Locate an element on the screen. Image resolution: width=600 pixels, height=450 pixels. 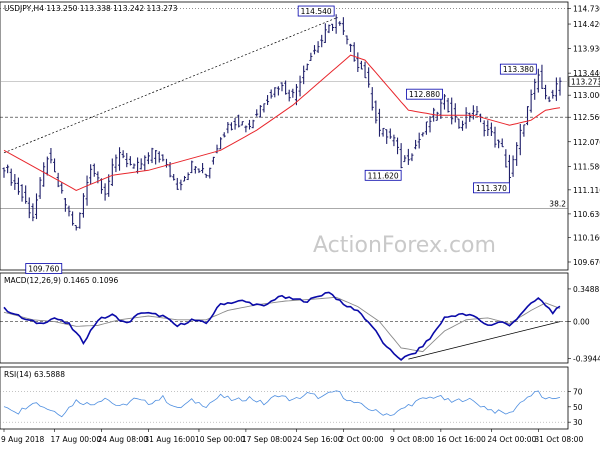
price-label-text: 111.370 is located at coordinates (491, 188).